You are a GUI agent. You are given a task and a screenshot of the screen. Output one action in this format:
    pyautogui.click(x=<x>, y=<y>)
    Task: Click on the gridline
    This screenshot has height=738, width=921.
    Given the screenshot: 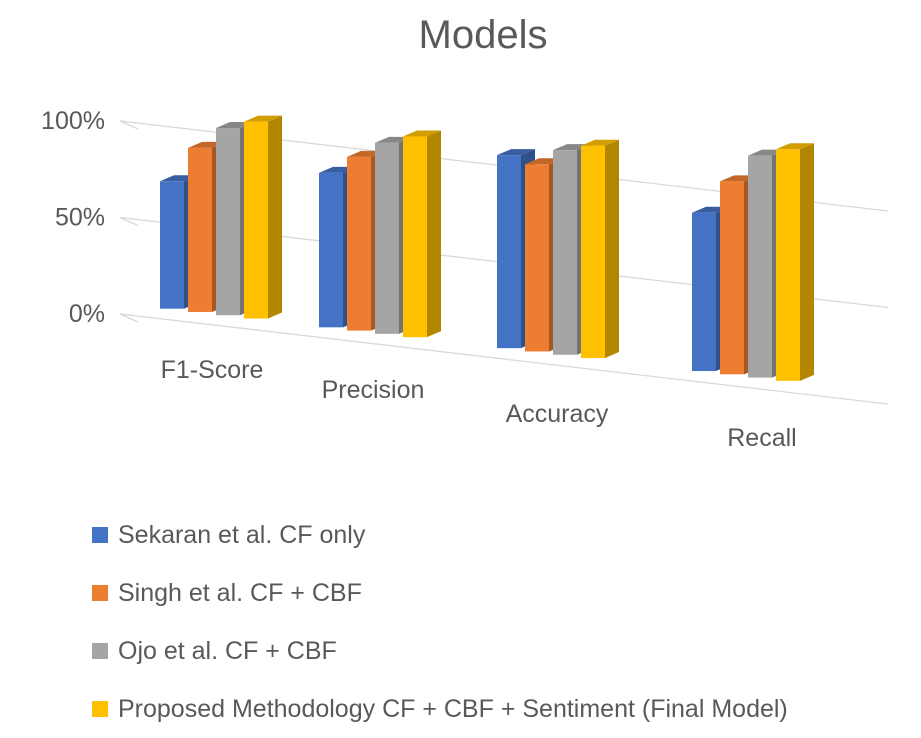 What is the action you would take?
    pyautogui.click(x=504, y=359)
    